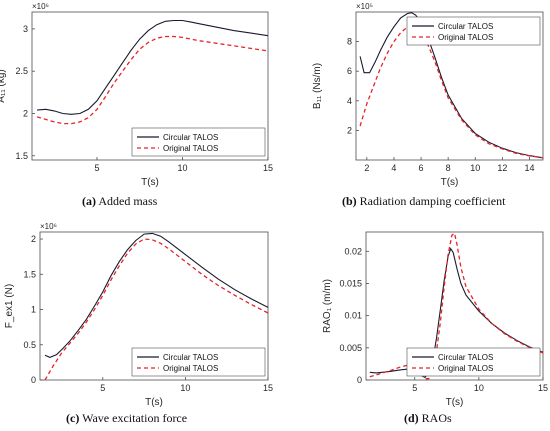  I want to click on legend-box-a, so click(198, 142).